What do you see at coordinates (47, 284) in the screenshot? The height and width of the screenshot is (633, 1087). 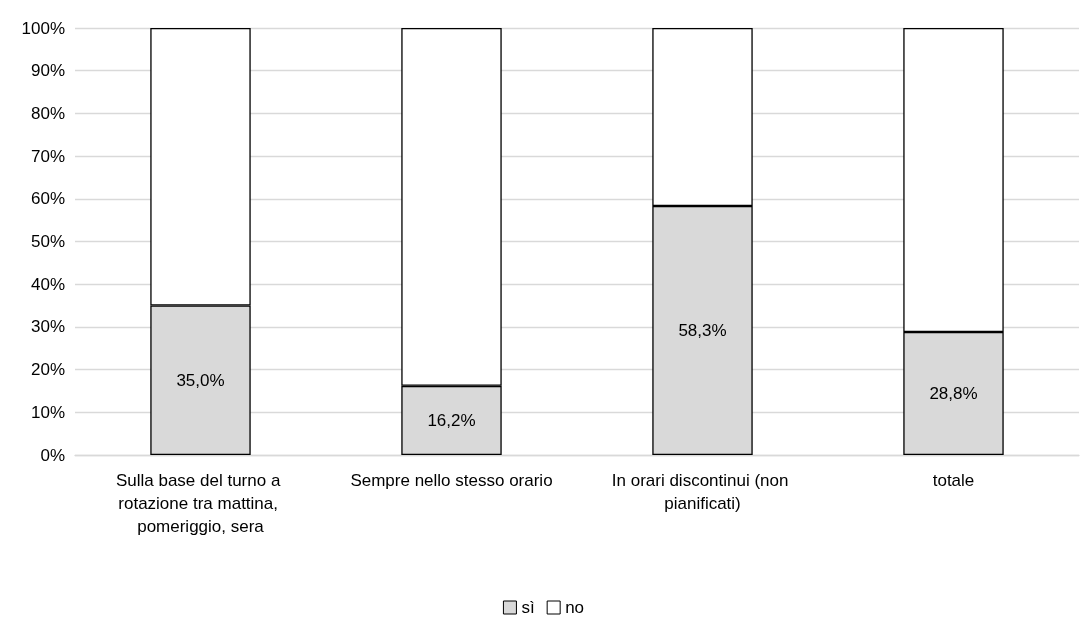 I see `y-tick-label: 40%` at bounding box center [47, 284].